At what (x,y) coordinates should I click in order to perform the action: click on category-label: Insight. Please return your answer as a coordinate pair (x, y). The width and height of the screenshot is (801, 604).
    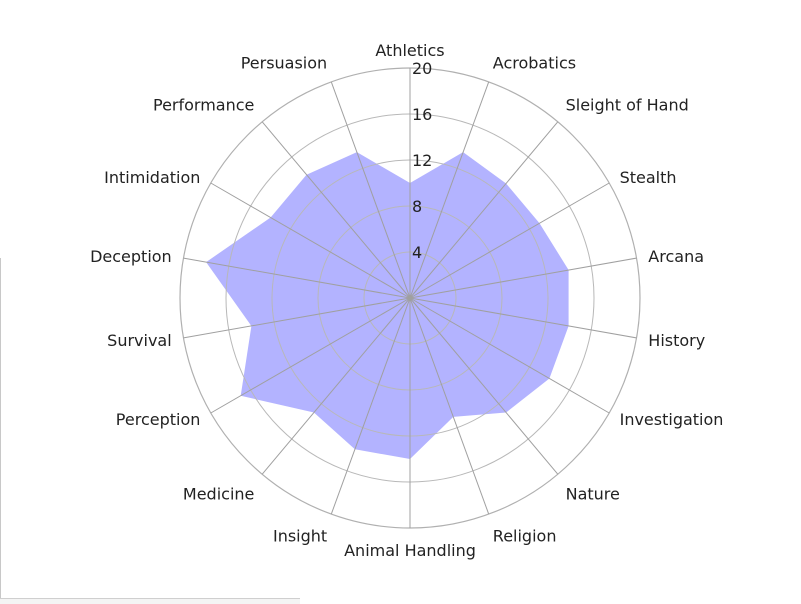
    Looking at the image, I should click on (300, 535).